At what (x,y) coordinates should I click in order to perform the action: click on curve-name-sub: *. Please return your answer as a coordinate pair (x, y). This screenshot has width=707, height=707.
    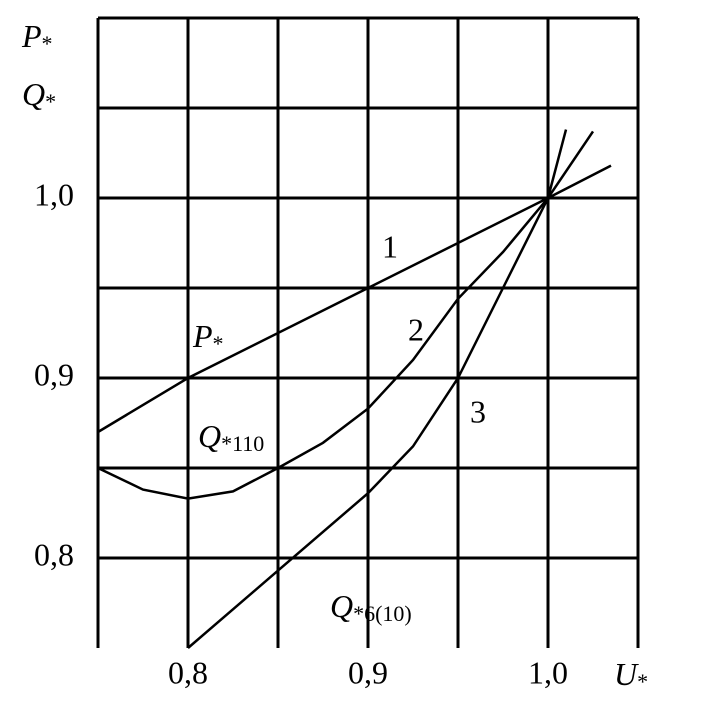
    Looking at the image, I should click on (218, 343).